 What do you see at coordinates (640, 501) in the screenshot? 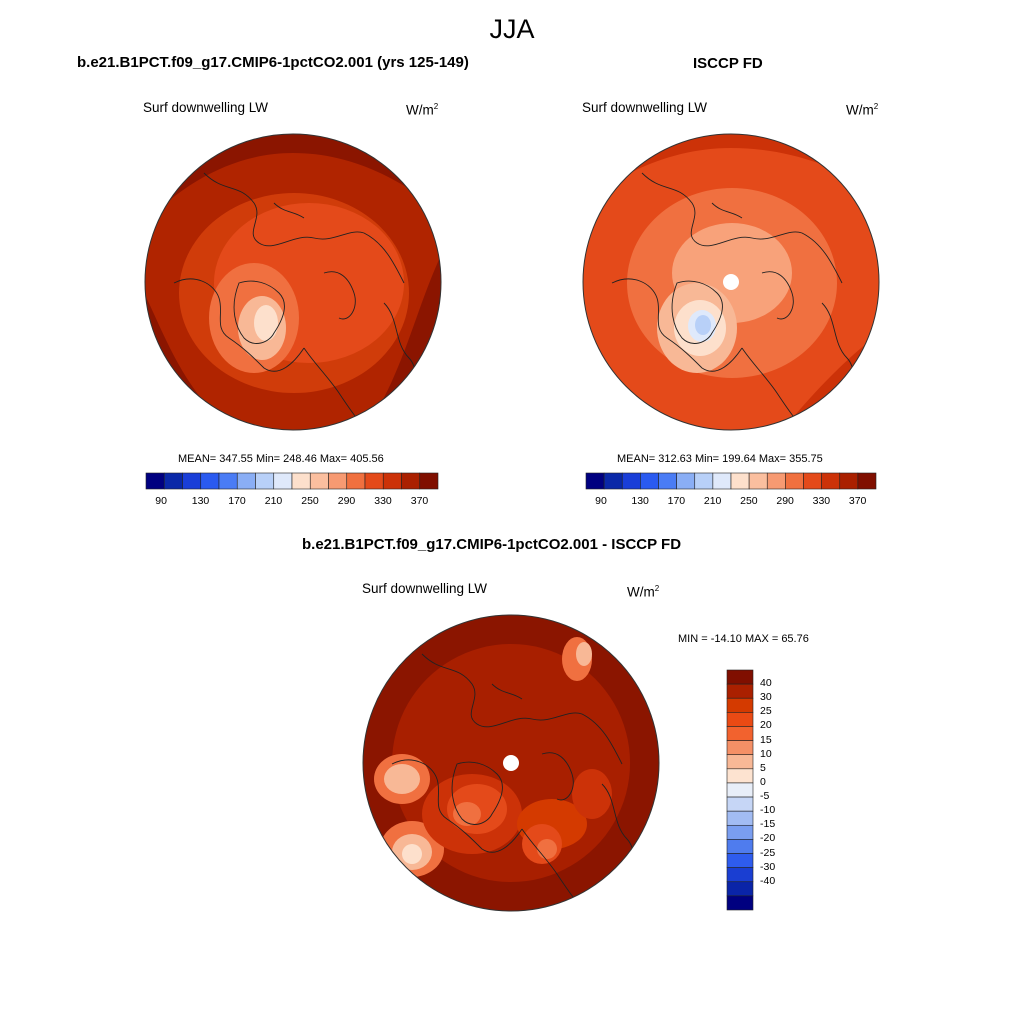
I see `colorbar-obs-tick-label: 130` at bounding box center [640, 501].